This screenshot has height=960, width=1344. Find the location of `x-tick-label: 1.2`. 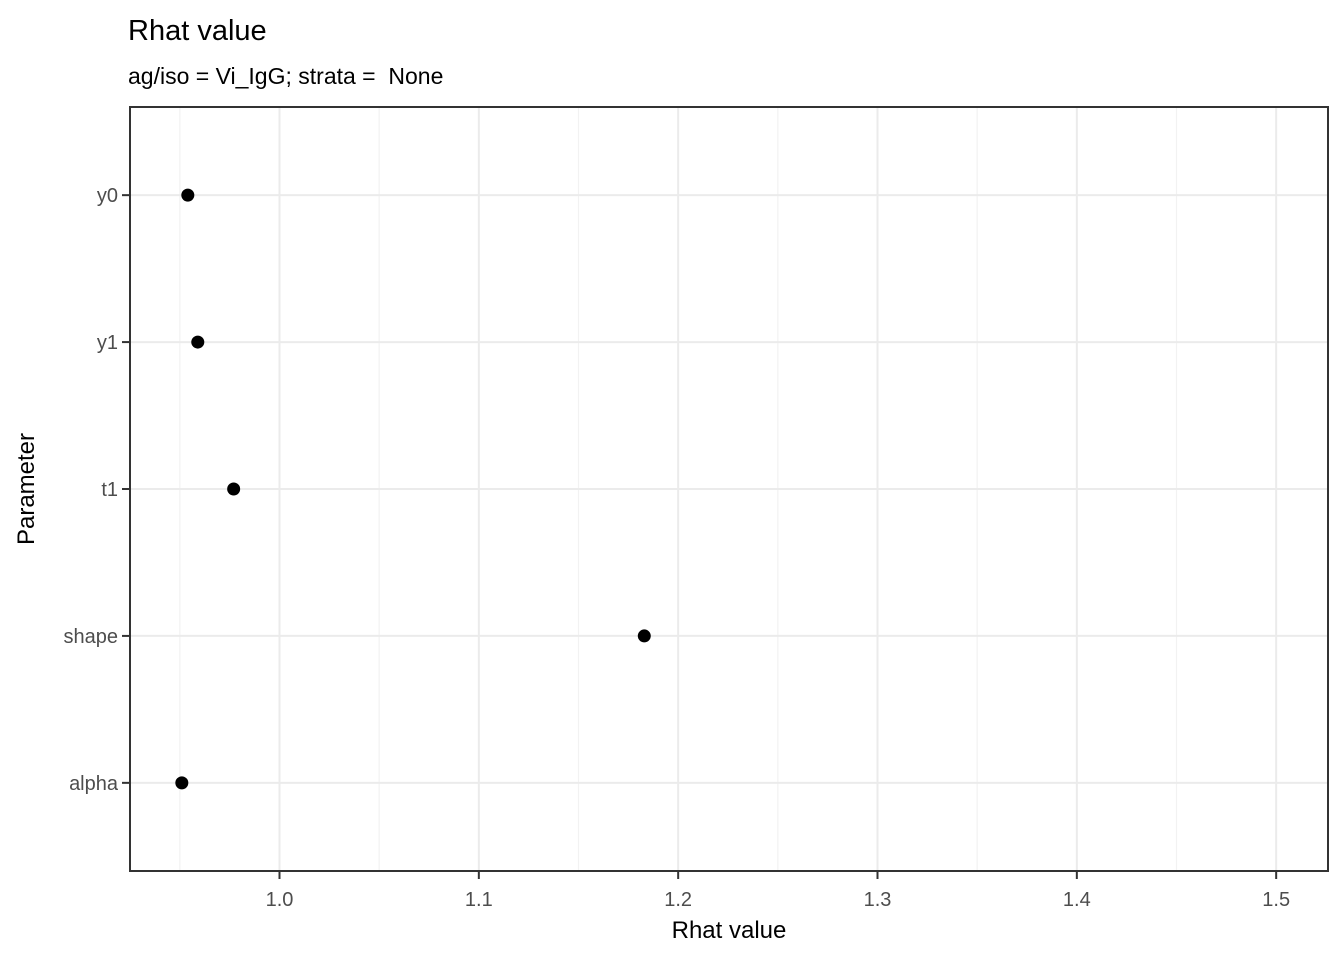

x-tick-label: 1.2 is located at coordinates (678, 900).